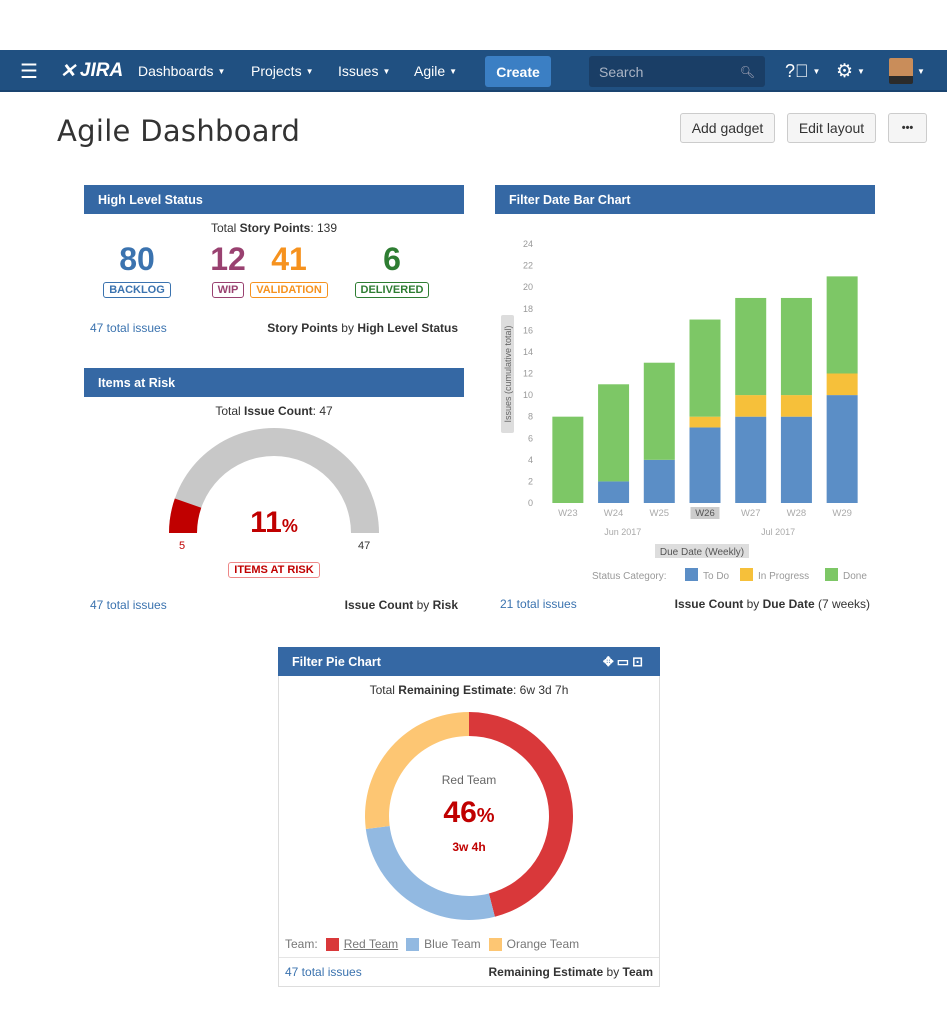 The image size is (947, 1027). Describe the element at coordinates (445, 605) in the screenshot. I see `t: Risk` at that location.